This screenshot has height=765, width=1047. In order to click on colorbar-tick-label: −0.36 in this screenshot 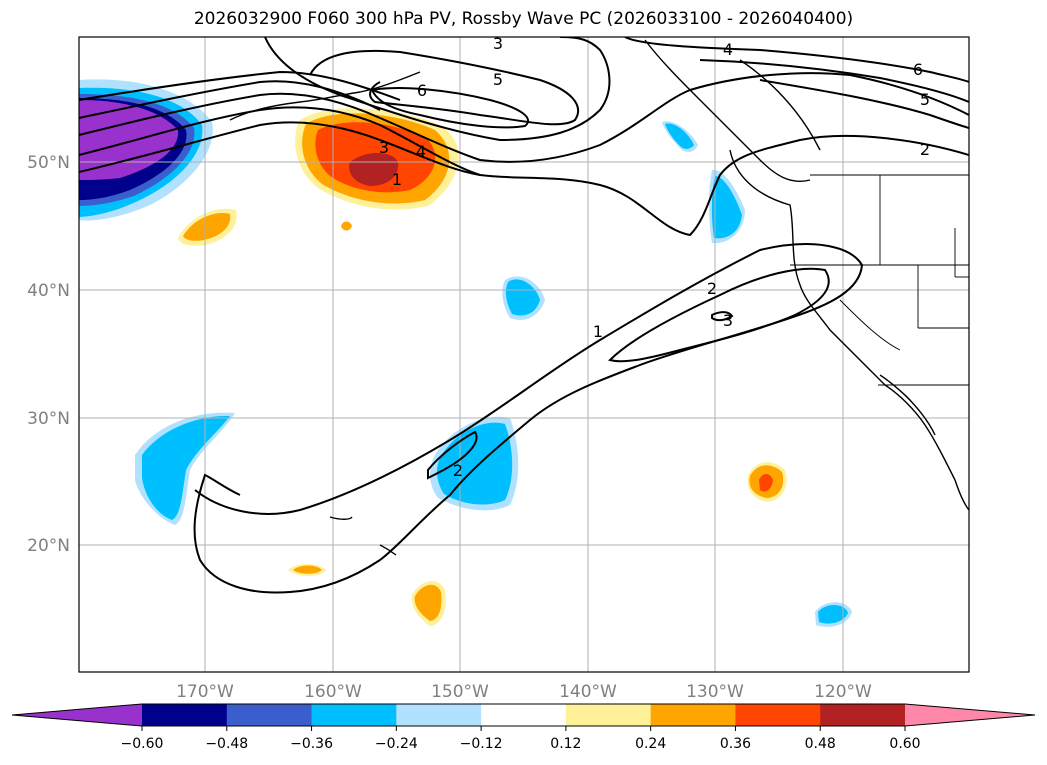, I will do `click(311, 744)`.